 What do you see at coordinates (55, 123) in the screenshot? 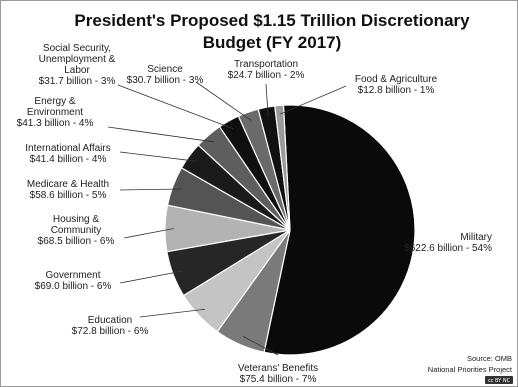
I see `slice-label-line: $41.3 billion - 4%` at bounding box center [55, 123].